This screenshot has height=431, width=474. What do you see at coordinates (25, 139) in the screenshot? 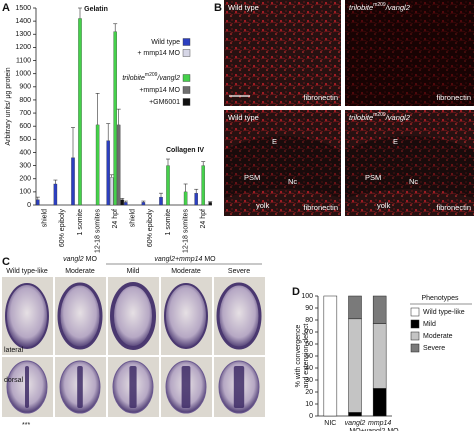
I see `y-tick-label: 500` at bounding box center [25, 139].